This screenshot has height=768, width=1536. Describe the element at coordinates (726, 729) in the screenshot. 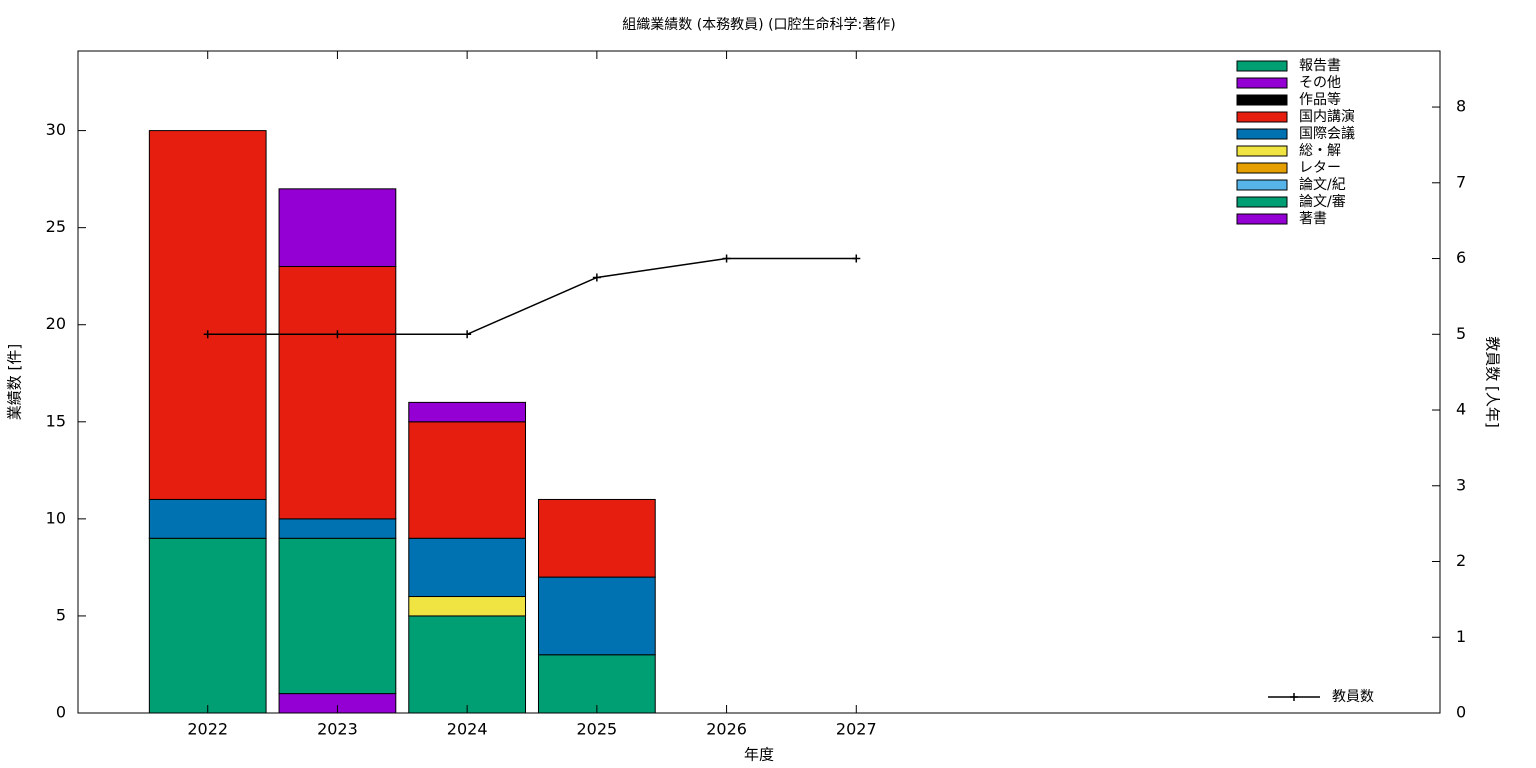

I see `x-tick-label: 2026` at that location.